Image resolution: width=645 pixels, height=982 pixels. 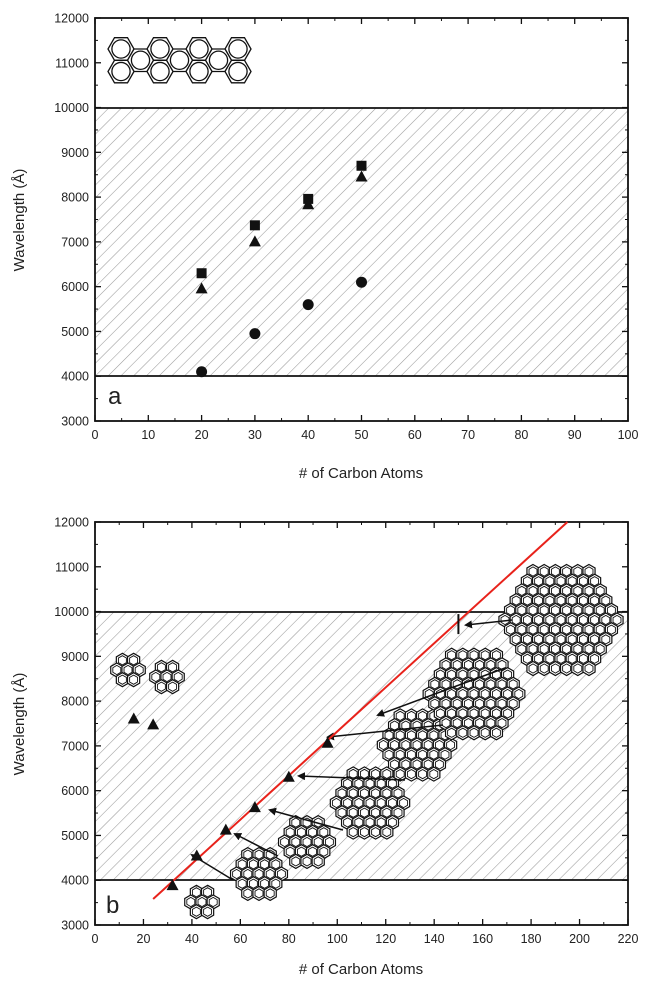 What do you see at coordinates (115, 396) in the screenshot?
I see `panel-label-a: a` at bounding box center [115, 396].